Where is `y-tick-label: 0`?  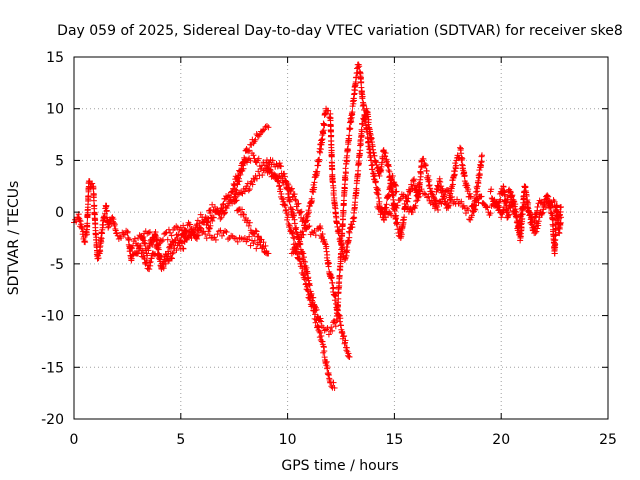
y-tick-label: 0 is located at coordinates (59, 213).